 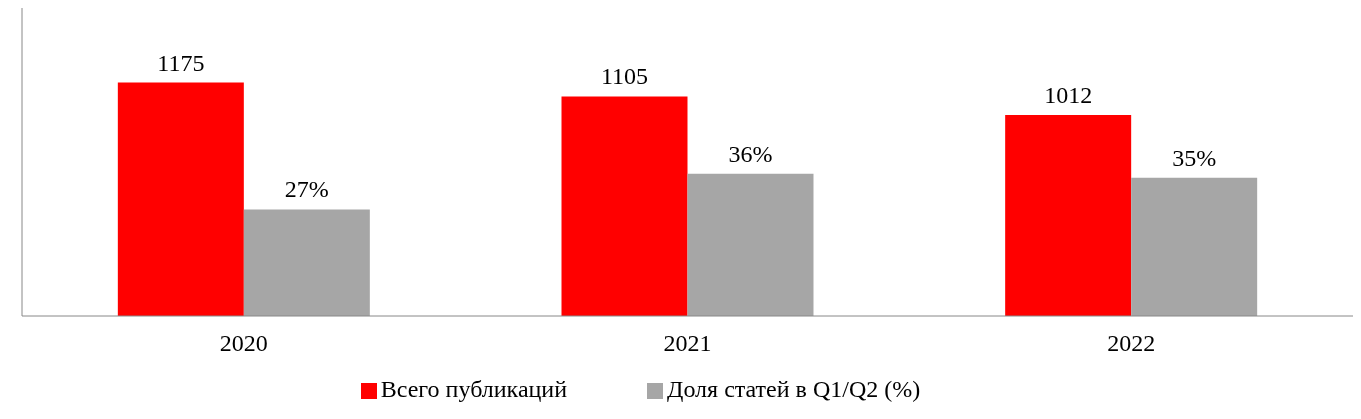 I want to click on x-tick-label: 2020, so click(x=243, y=343).